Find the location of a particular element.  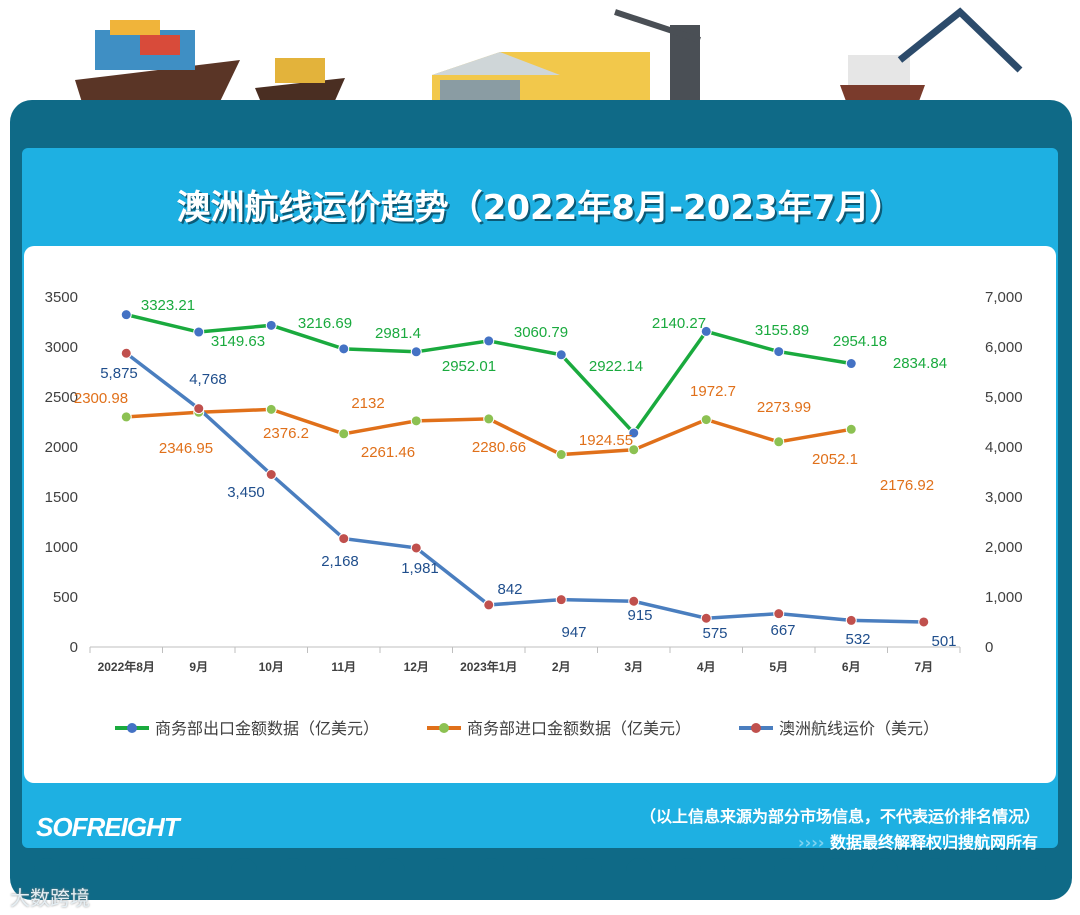

data-label: 947 is located at coordinates (573, 632).